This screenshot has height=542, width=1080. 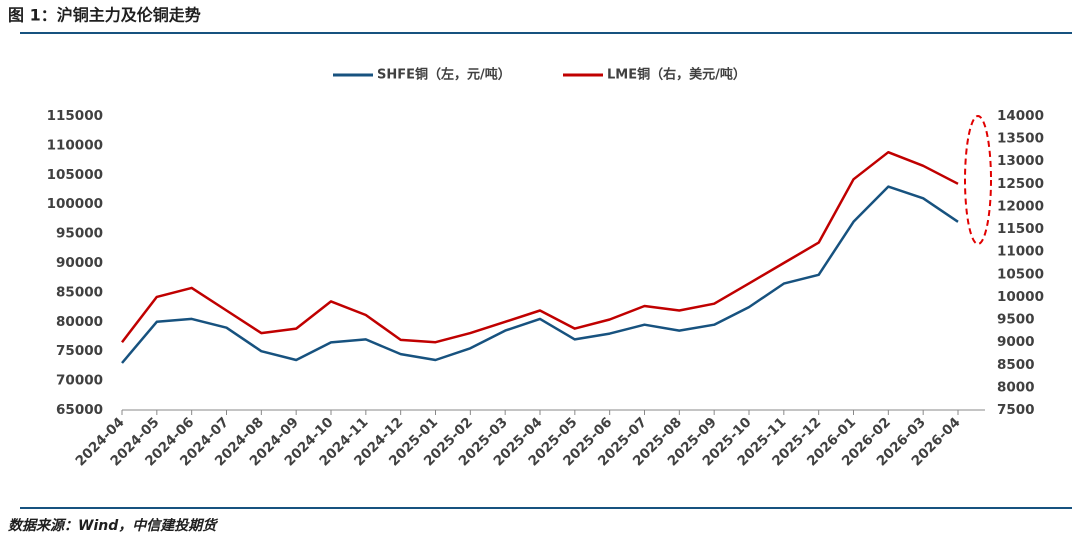 I want to click on y-tick-label: 95000, so click(x=79, y=234).